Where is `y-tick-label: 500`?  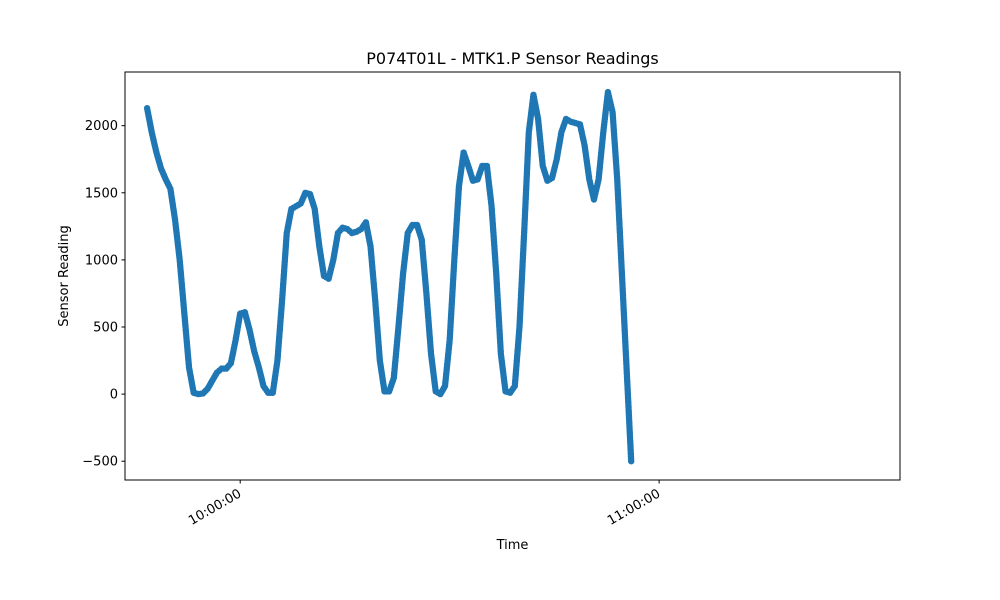 y-tick-label: 500 is located at coordinates (105, 328).